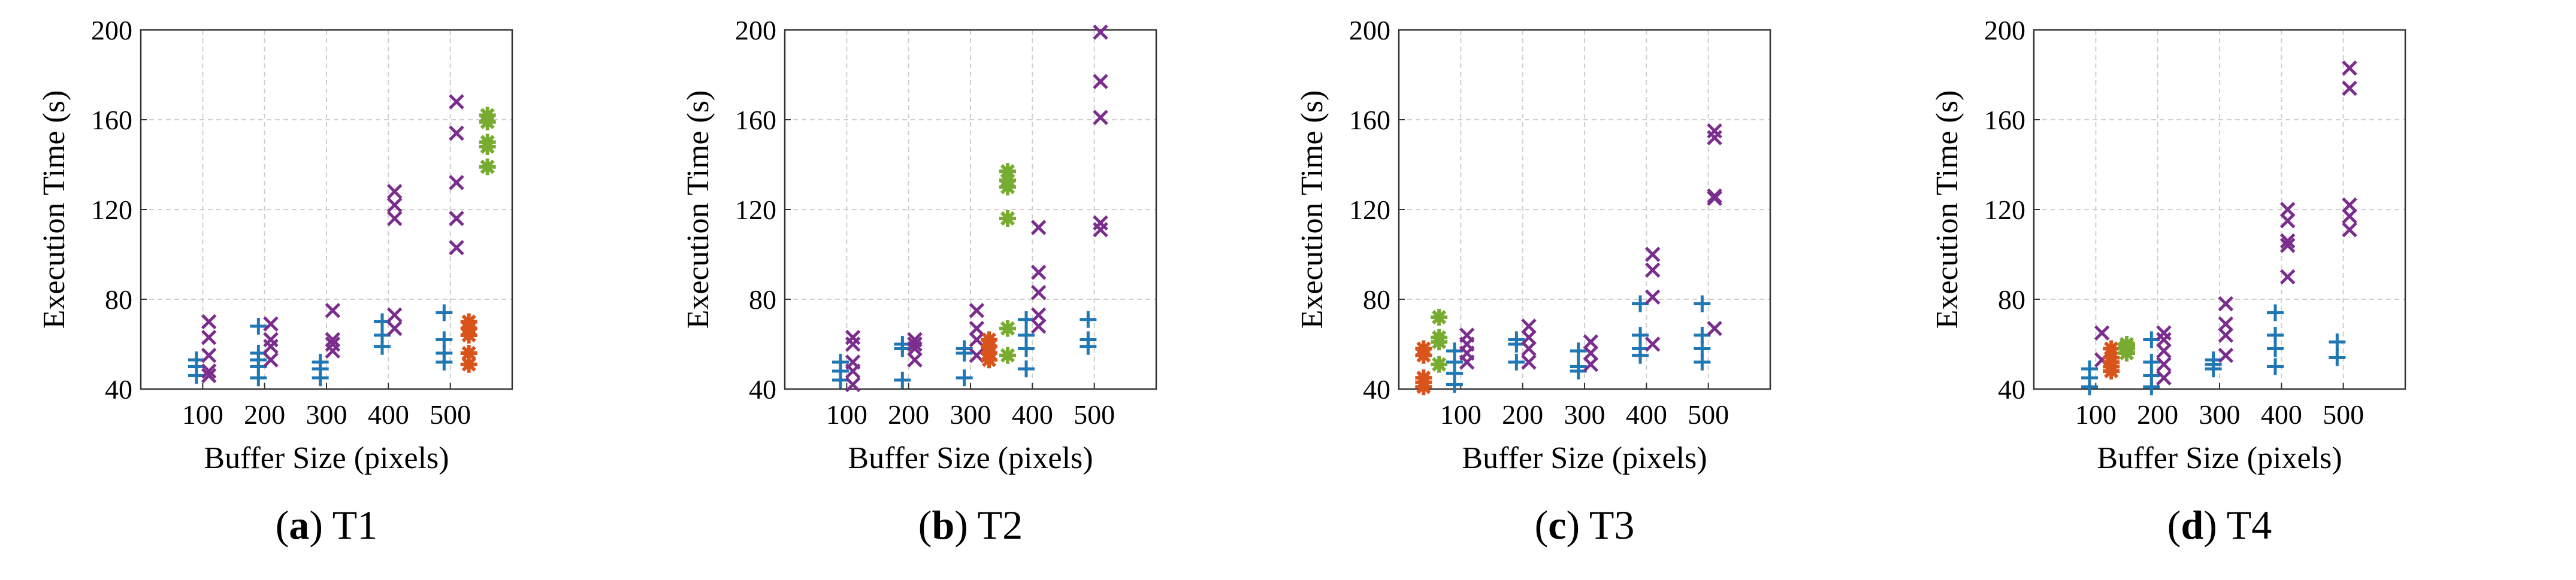 The image size is (2576, 580). Describe the element at coordinates (2219, 458) in the screenshot. I see `x-axis-label: Buffer Size (pixels)` at that location.